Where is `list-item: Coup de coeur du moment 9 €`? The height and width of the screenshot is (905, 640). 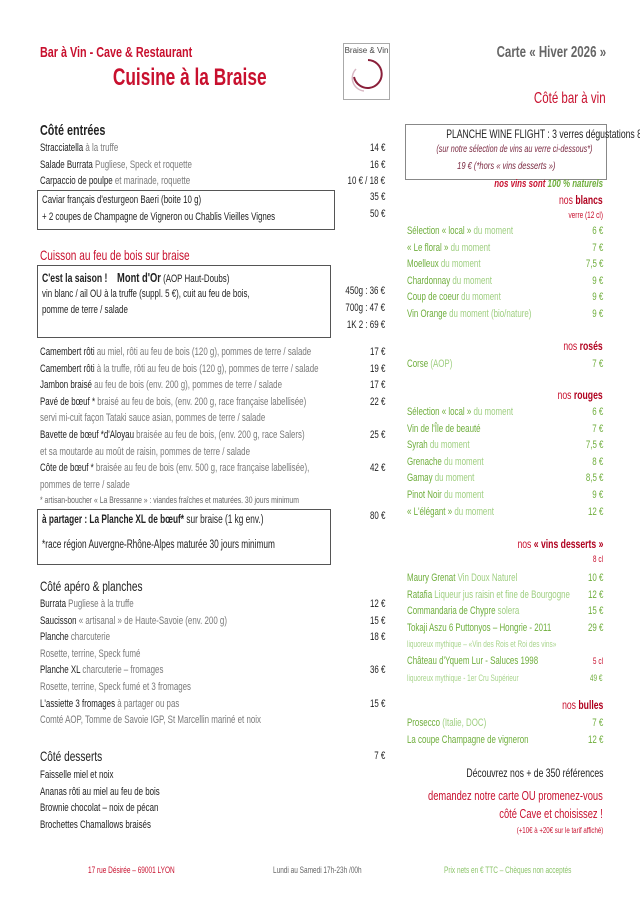
list-item: Coup de coeur du moment 9 € is located at coordinates (505, 297).